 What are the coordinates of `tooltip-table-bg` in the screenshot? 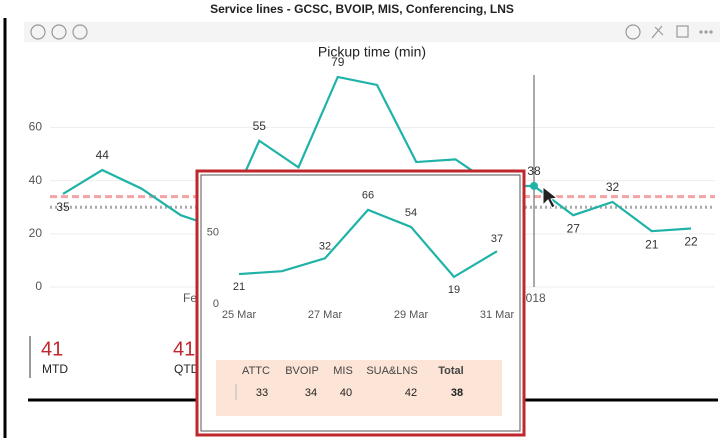 It's located at (359, 388).